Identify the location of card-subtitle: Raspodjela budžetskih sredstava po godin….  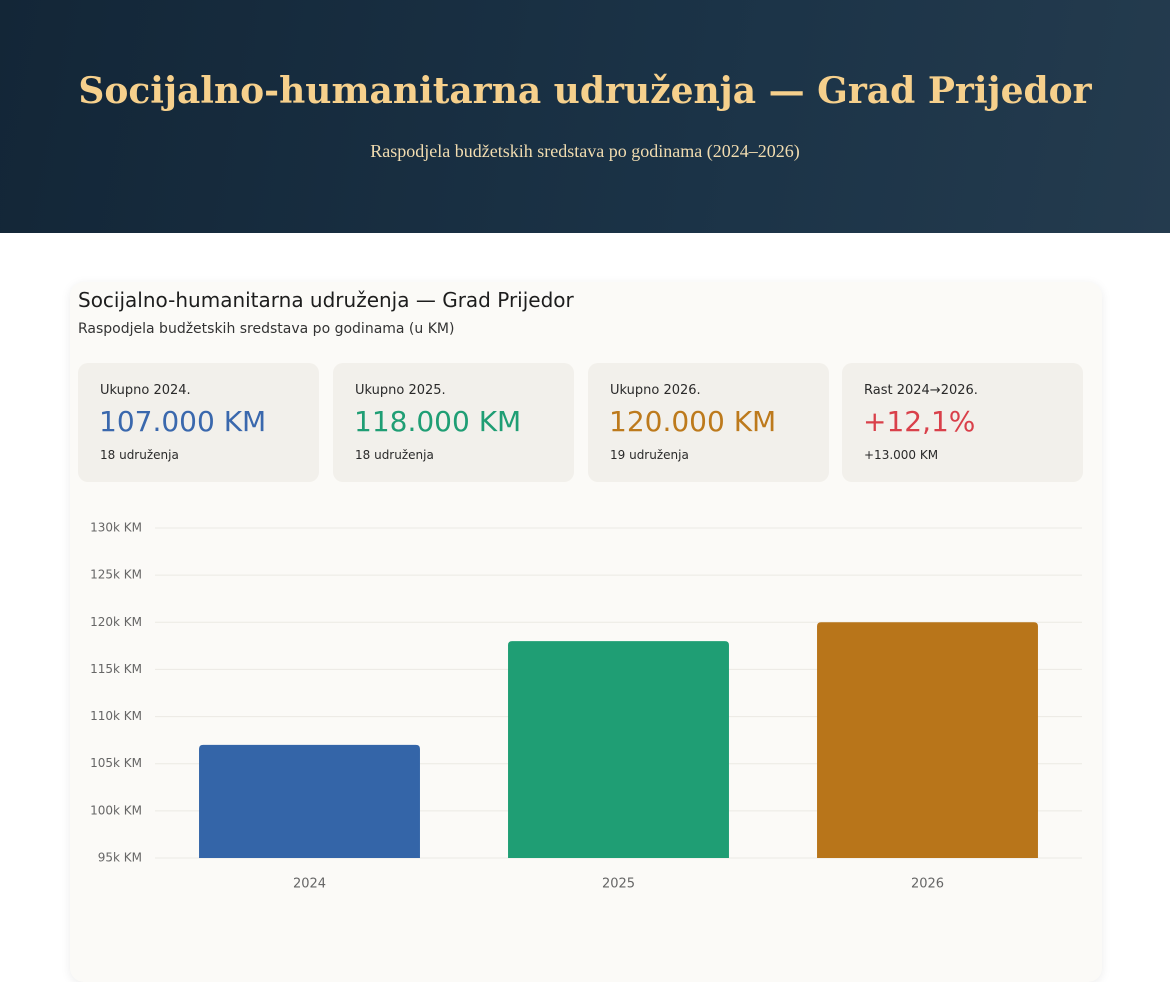
(266, 329).